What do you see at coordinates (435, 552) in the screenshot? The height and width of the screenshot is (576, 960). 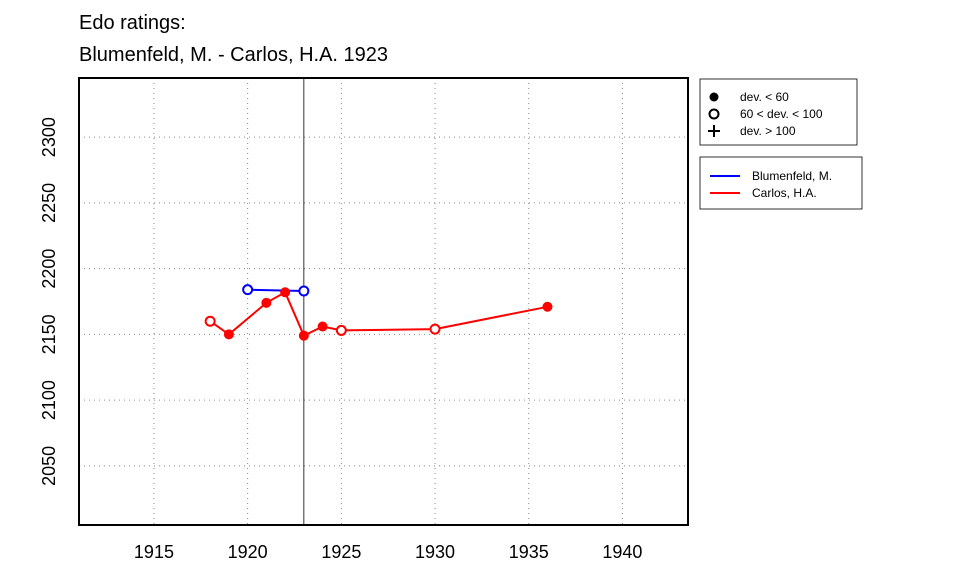 I see `x-tick-label: 1930` at bounding box center [435, 552].